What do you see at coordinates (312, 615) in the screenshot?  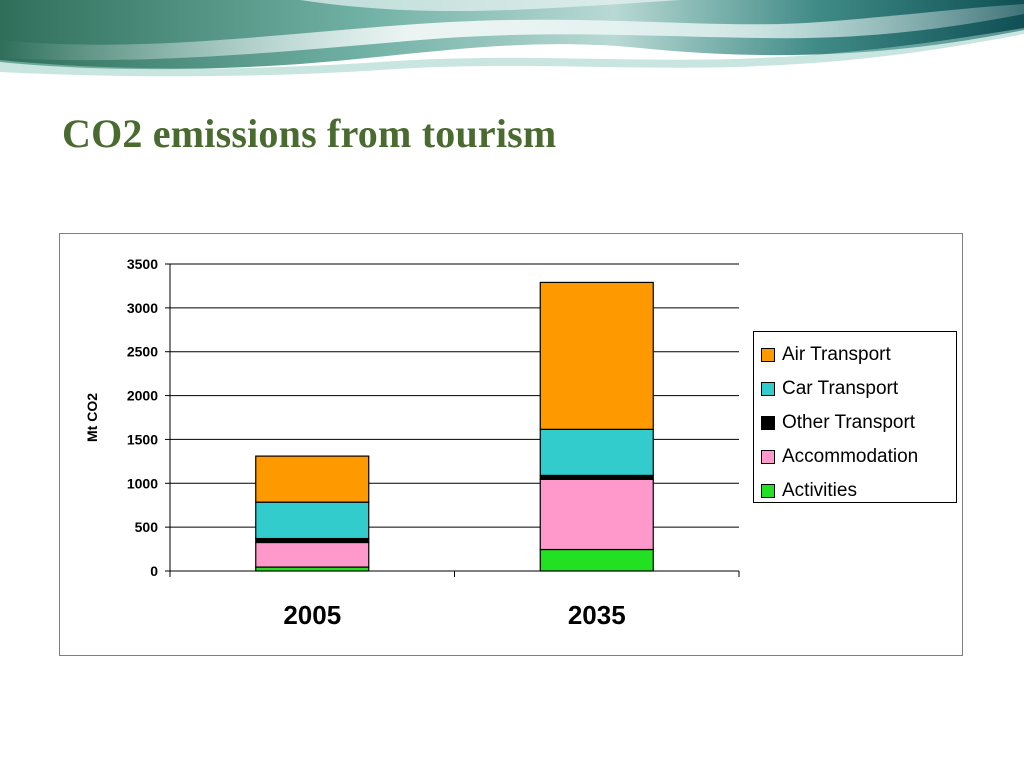 I see `x-tick-label: 2005` at bounding box center [312, 615].